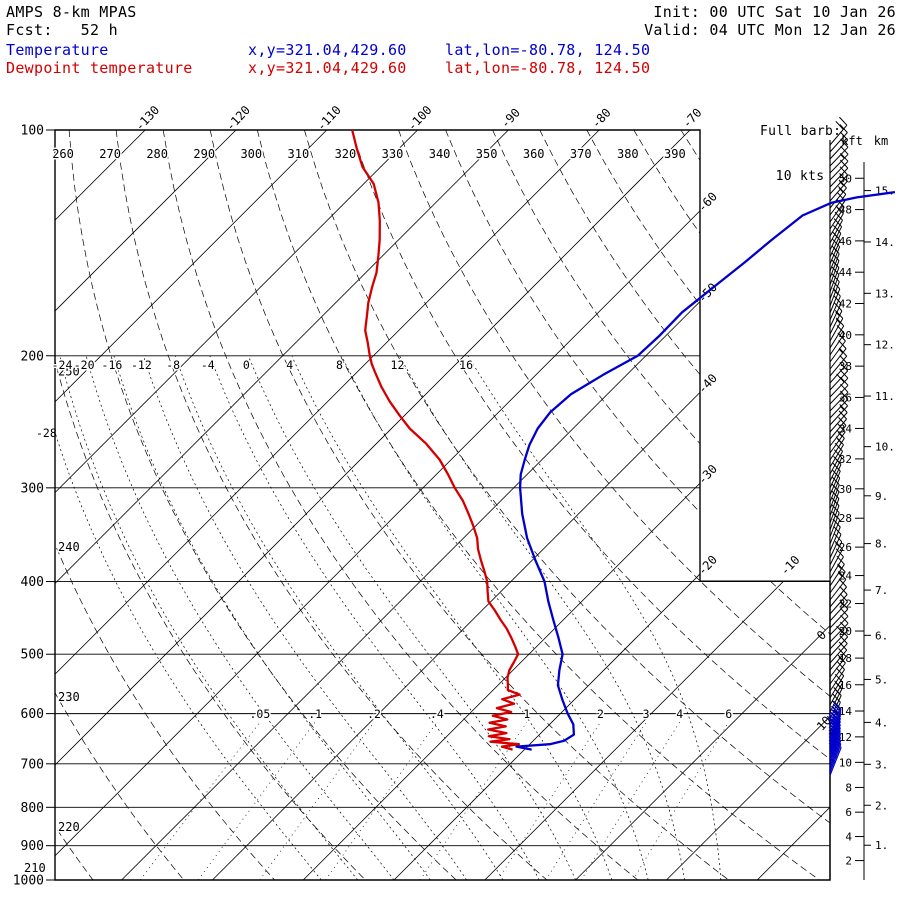 Image resolution: width=900 pixels, height=900 pixels. What do you see at coordinates (646, 714) in the screenshot?
I see `svg-text: 3` at bounding box center [646, 714].